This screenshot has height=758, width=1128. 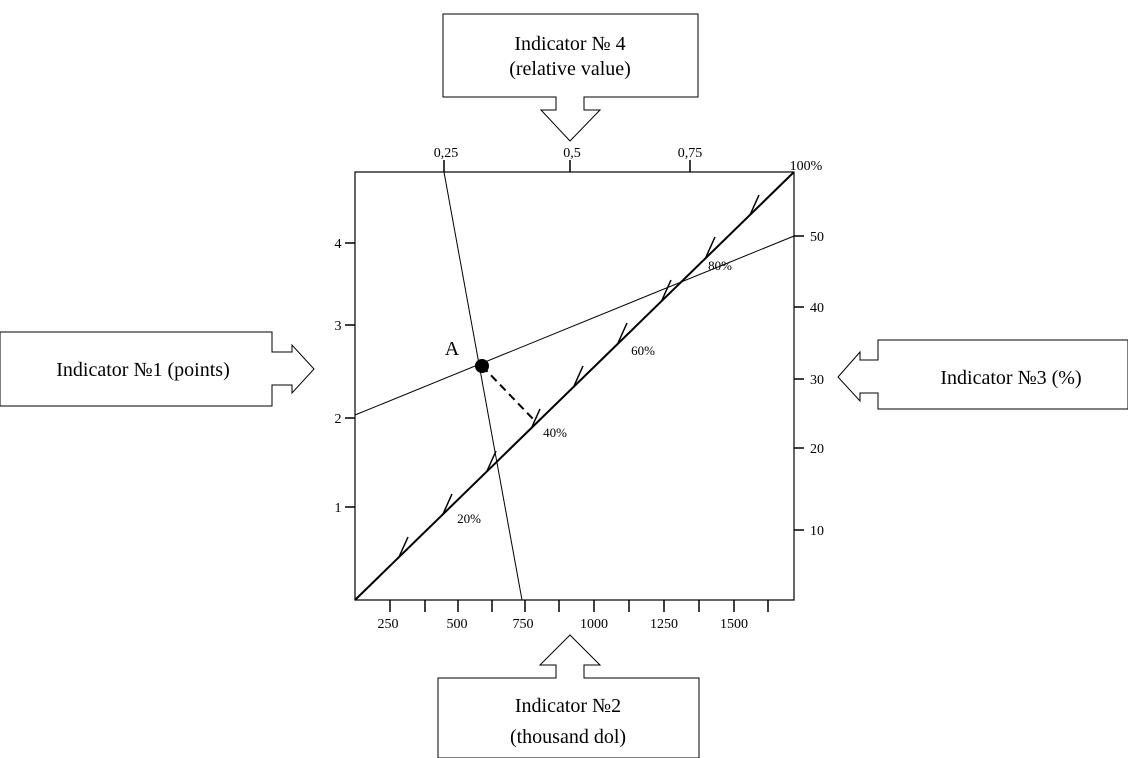 What do you see at coordinates (734, 624) in the screenshot?
I see `bottom-tick-label-1500: 1500` at bounding box center [734, 624].